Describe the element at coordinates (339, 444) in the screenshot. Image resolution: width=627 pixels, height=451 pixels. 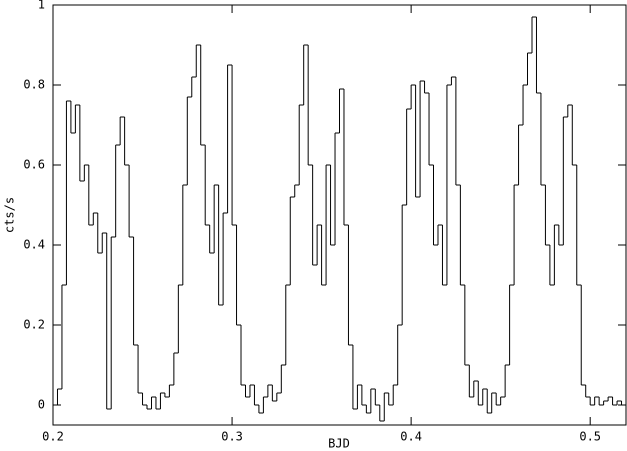
I see `x-axis-label: BJD` at that location.